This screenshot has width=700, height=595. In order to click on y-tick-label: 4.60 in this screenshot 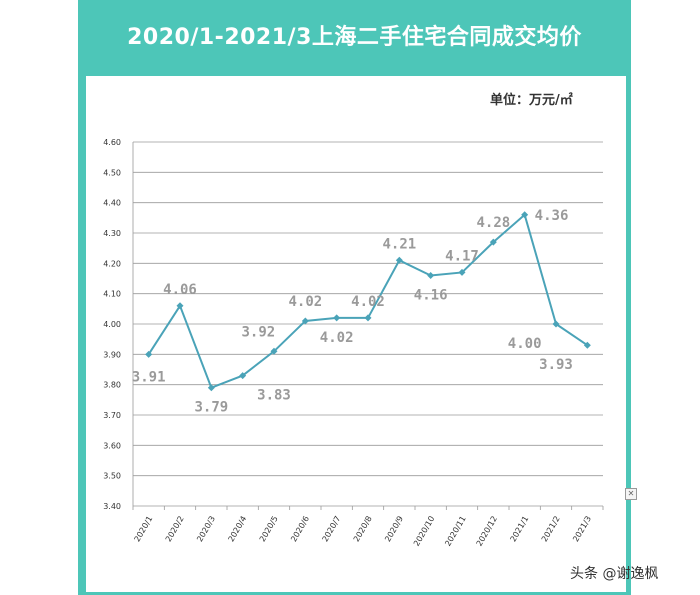, I will do `click(112, 142)`.